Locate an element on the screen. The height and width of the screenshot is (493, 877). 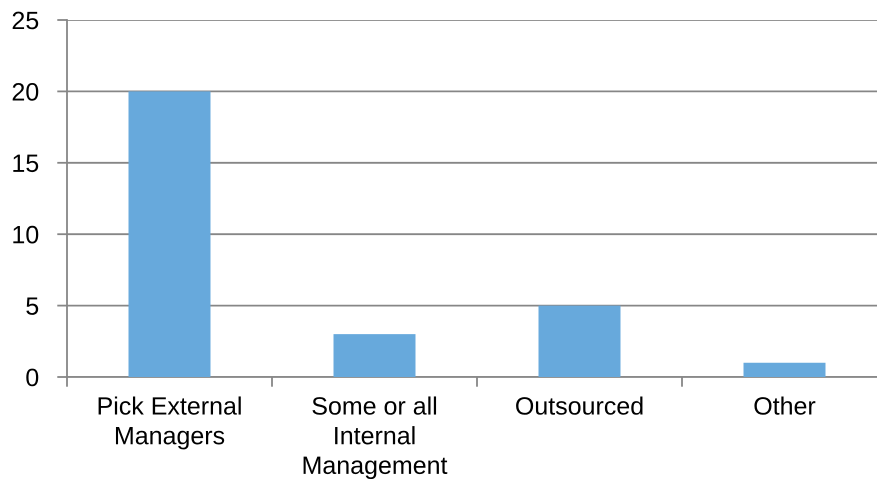
x-tick-label: Other is located at coordinates (785, 405).